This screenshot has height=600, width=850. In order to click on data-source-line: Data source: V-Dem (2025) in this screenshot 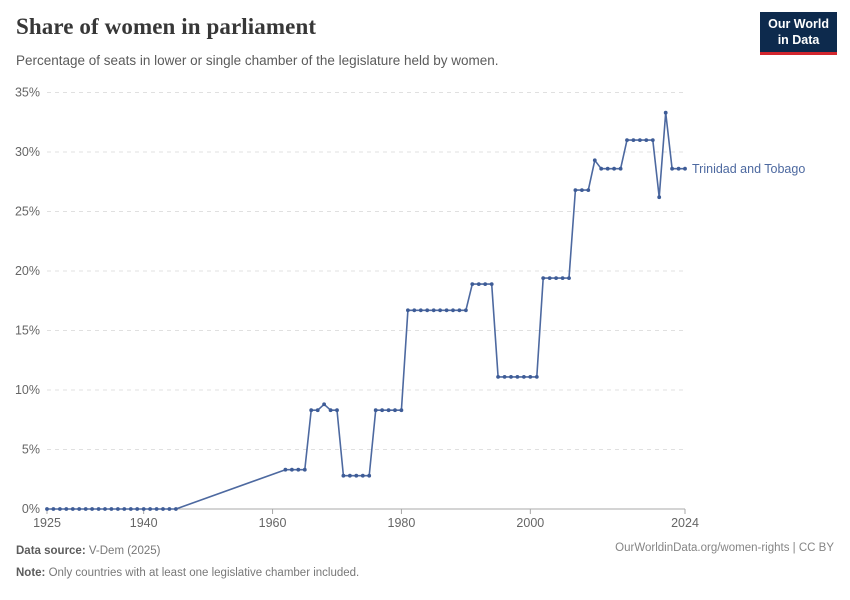, I will do `click(88, 551)`.